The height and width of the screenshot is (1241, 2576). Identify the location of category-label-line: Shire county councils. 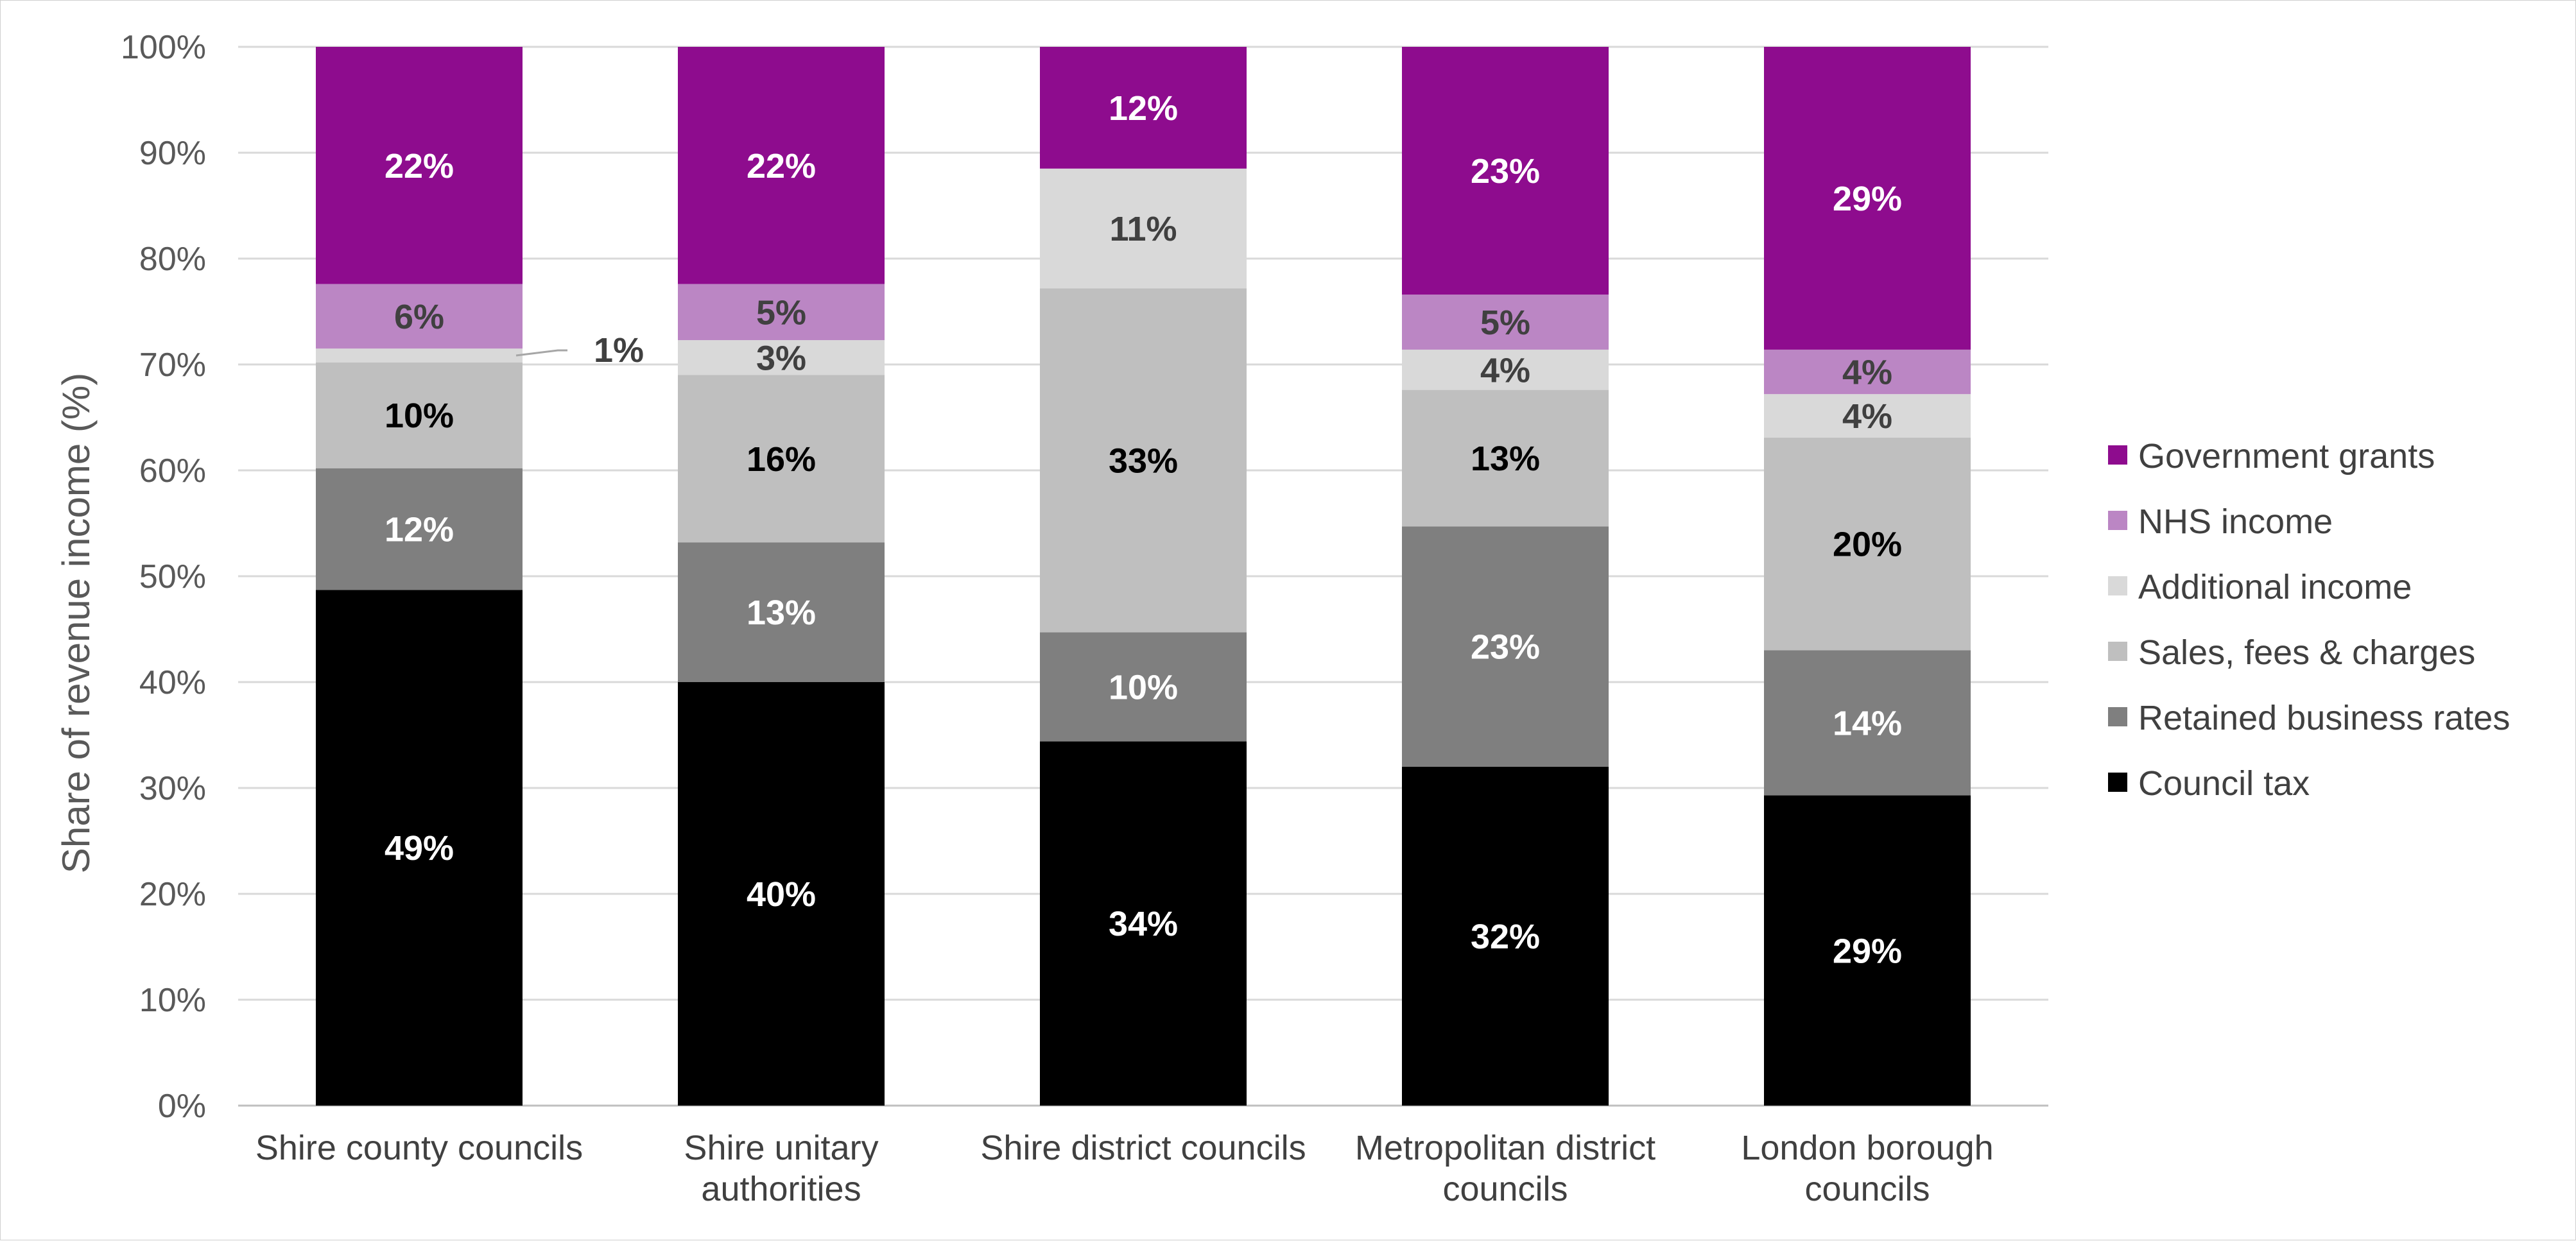
(419, 1148).